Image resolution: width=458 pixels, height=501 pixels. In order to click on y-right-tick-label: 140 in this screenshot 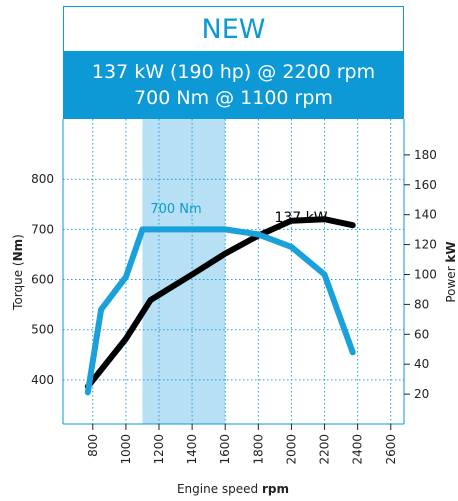, I will do `click(425, 215)`.